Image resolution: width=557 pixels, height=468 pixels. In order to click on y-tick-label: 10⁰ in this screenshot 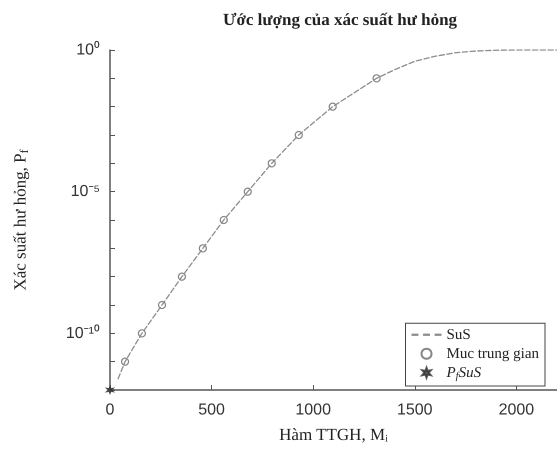, I will do `click(88, 49)`.